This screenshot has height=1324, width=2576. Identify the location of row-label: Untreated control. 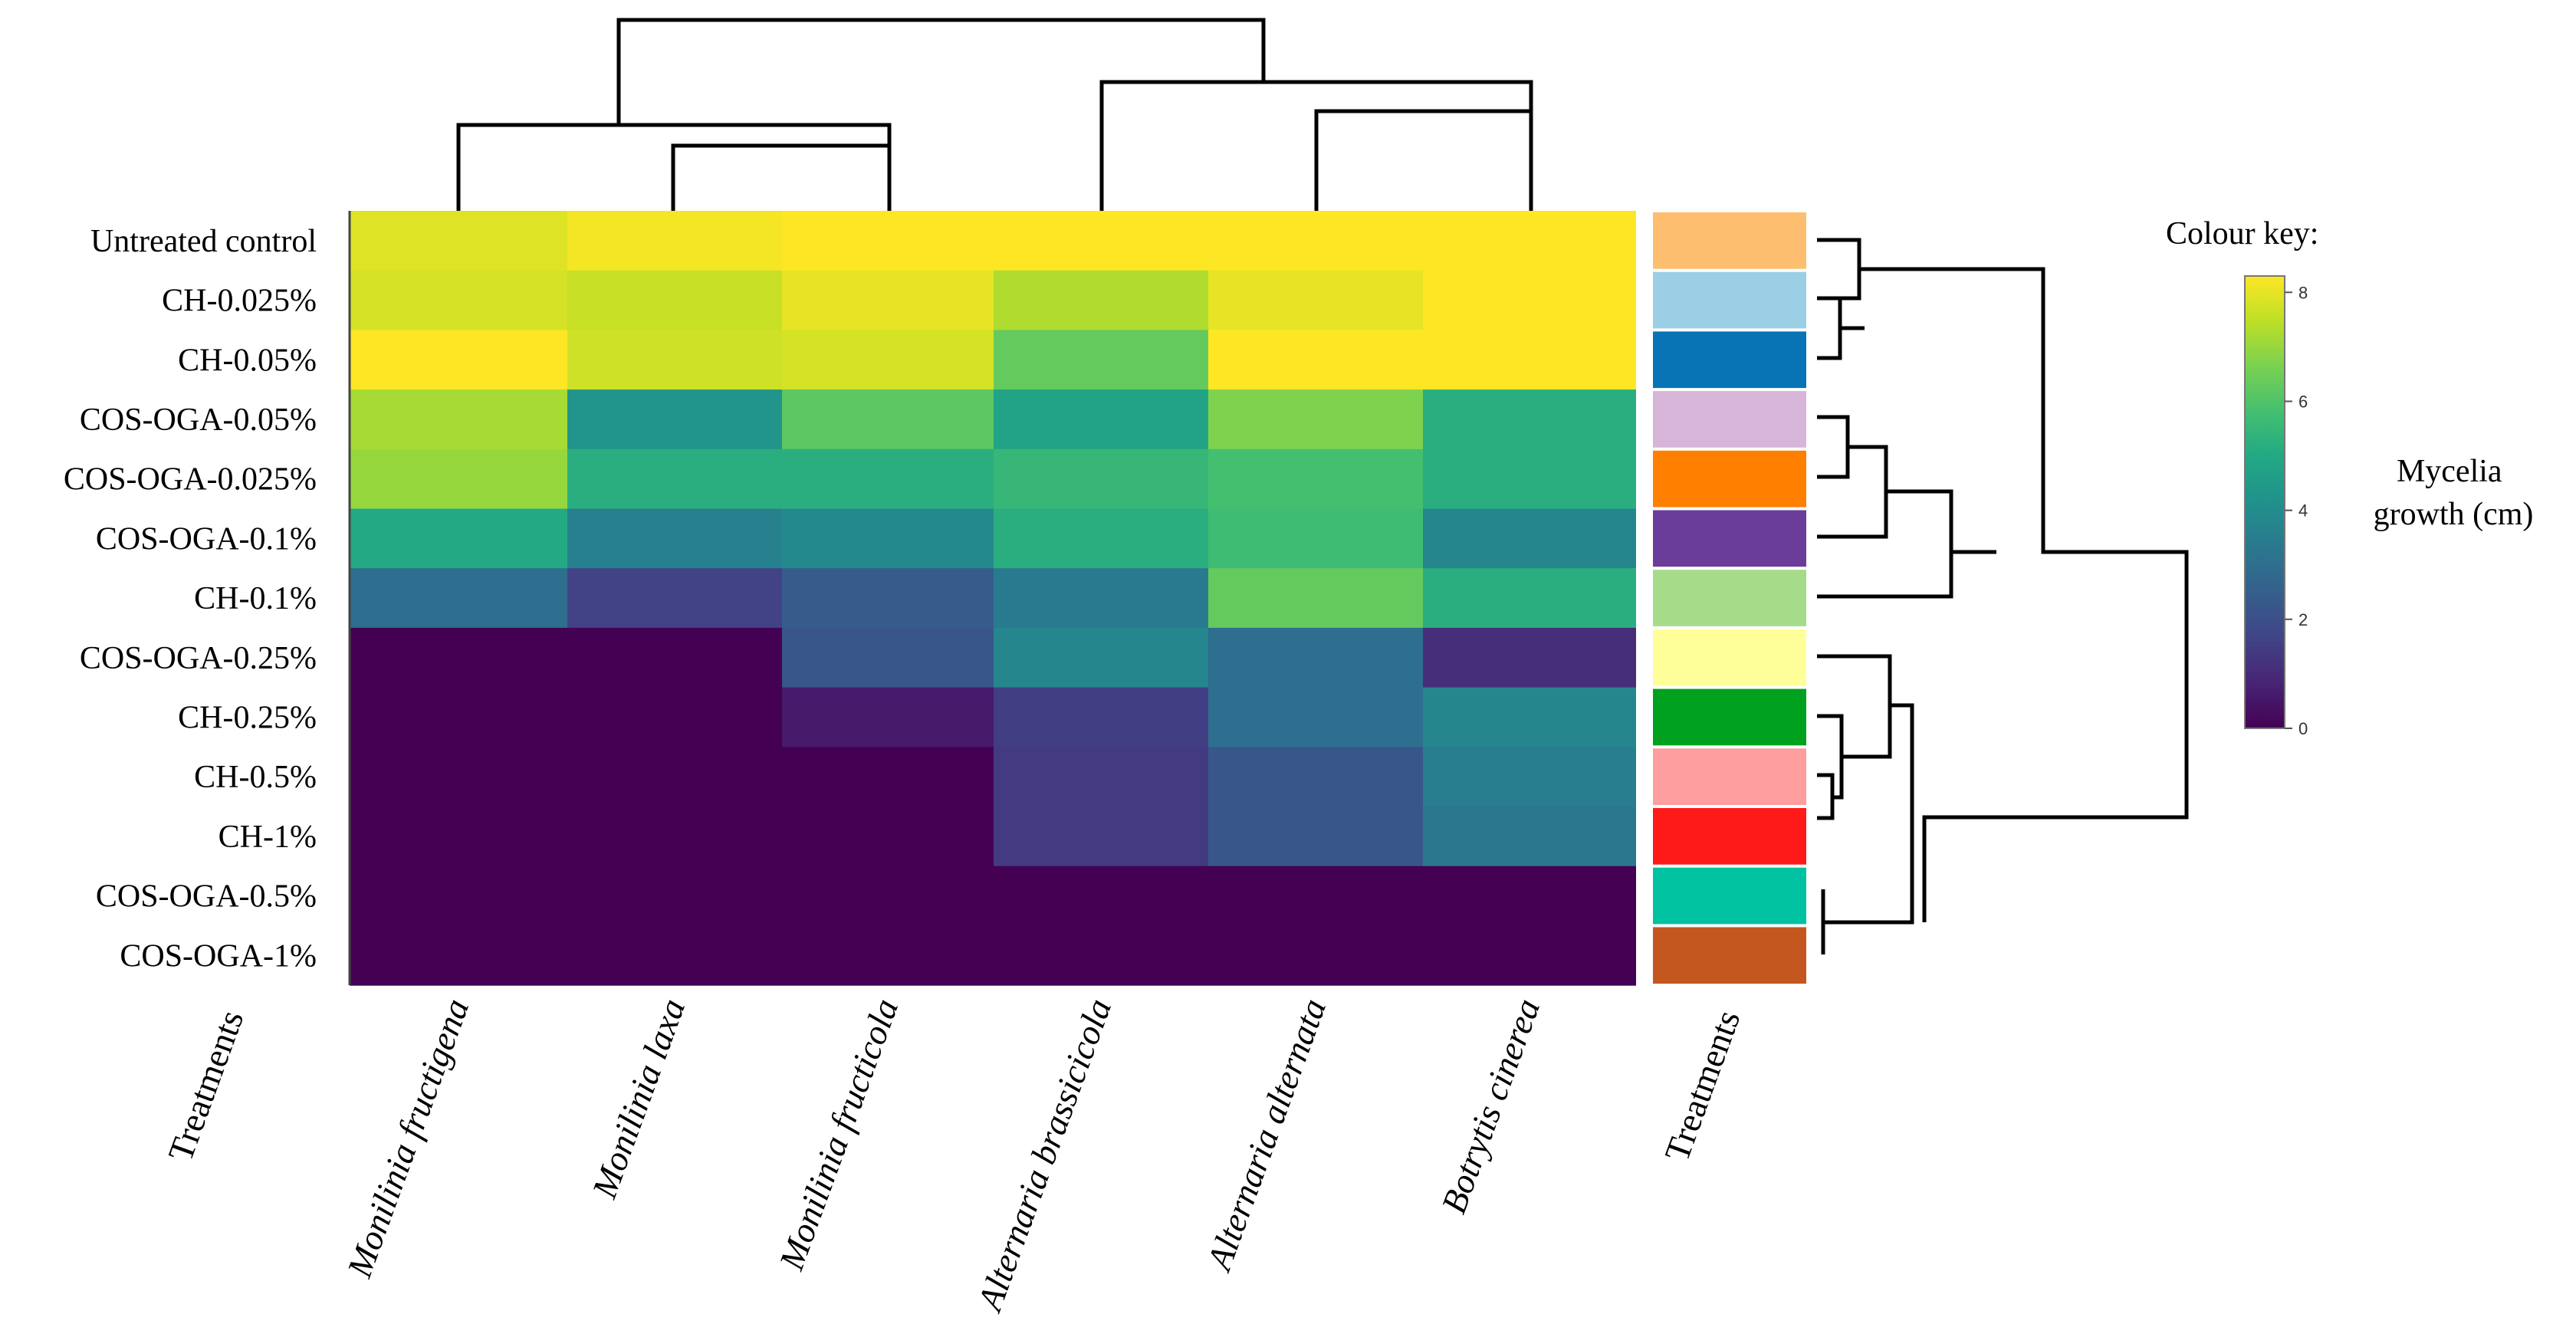
(204, 241).